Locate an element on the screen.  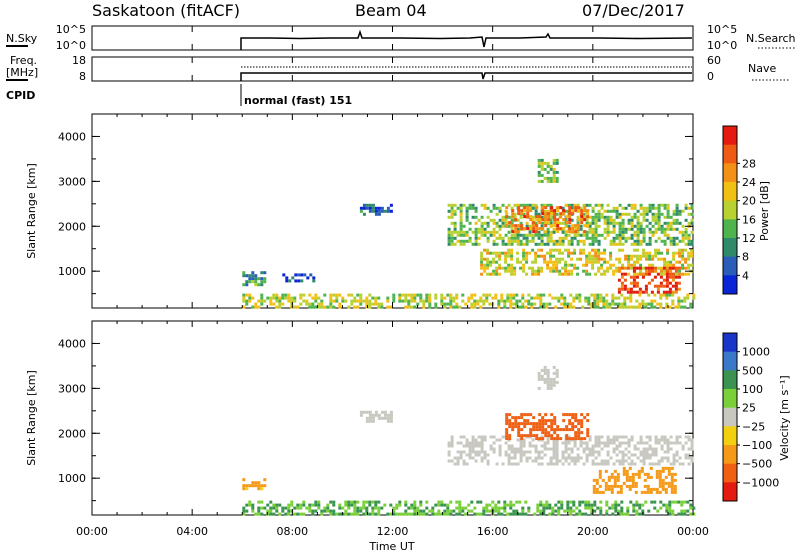
velocity-ytick-label: 4000 is located at coordinates (72, 343).